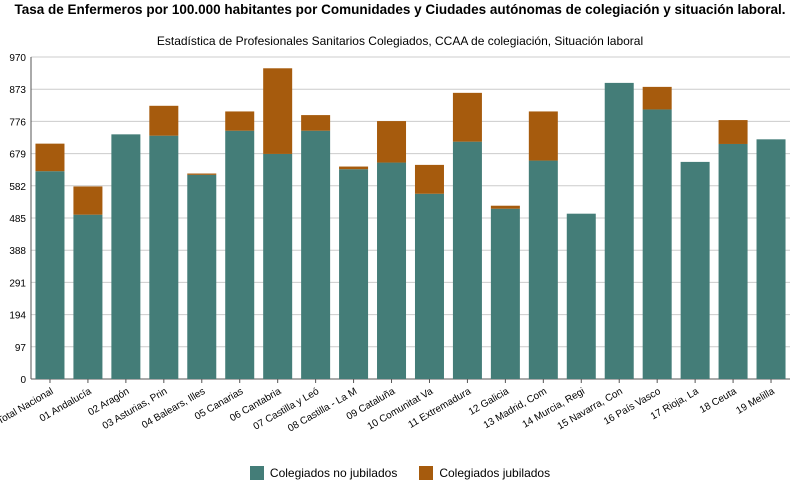 This screenshot has width=800, height=495. Describe the element at coordinates (590, 409) in the screenshot. I see `x-tick-label: 15 Navarra, Con` at that location.